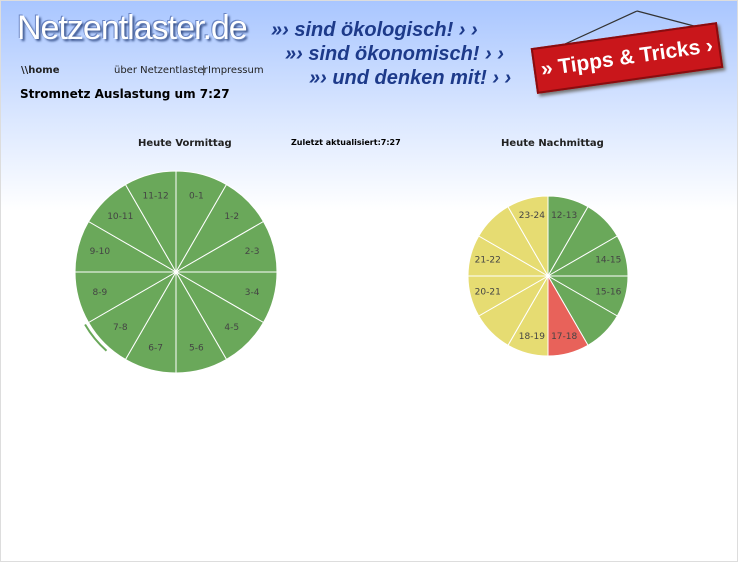 The width and height of the screenshot is (738, 562). I want to click on tagline: »› und denken mit! › ›, so click(410, 78).